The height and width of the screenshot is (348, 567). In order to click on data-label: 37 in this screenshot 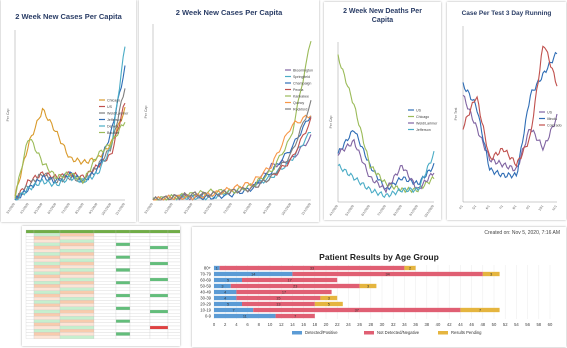, I will do `click(357, 310)`.